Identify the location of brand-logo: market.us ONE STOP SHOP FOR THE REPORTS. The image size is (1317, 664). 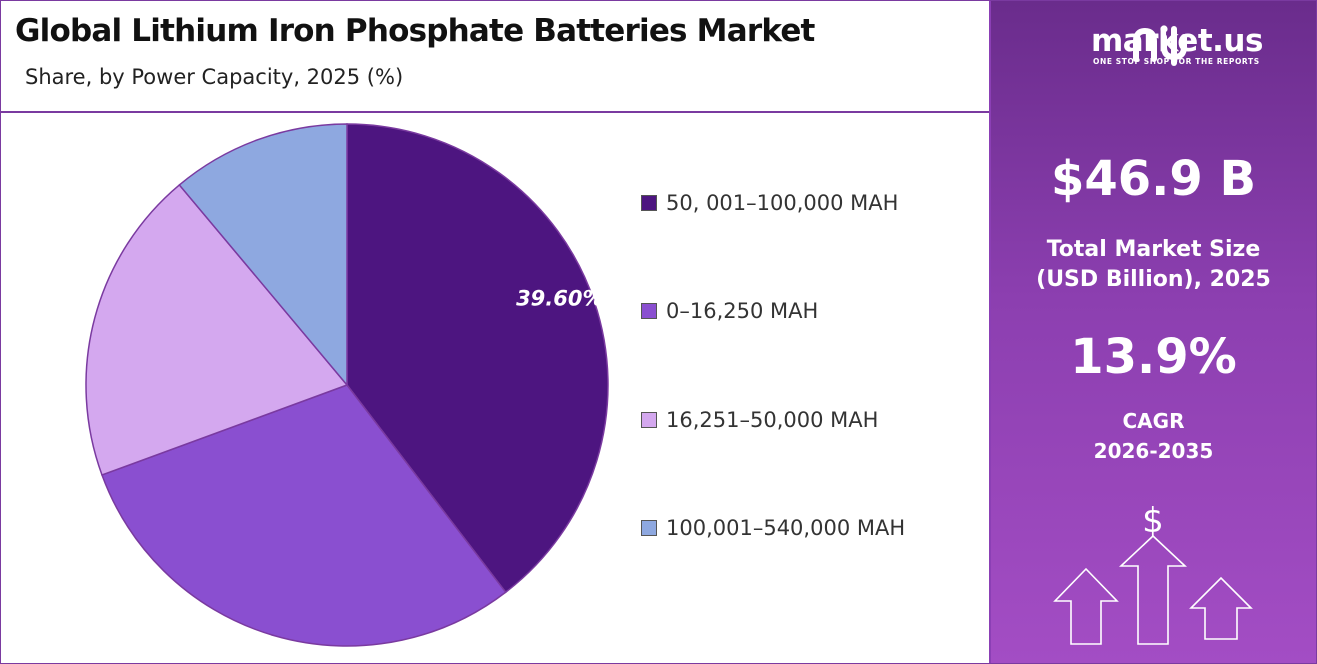
(1162, 44).